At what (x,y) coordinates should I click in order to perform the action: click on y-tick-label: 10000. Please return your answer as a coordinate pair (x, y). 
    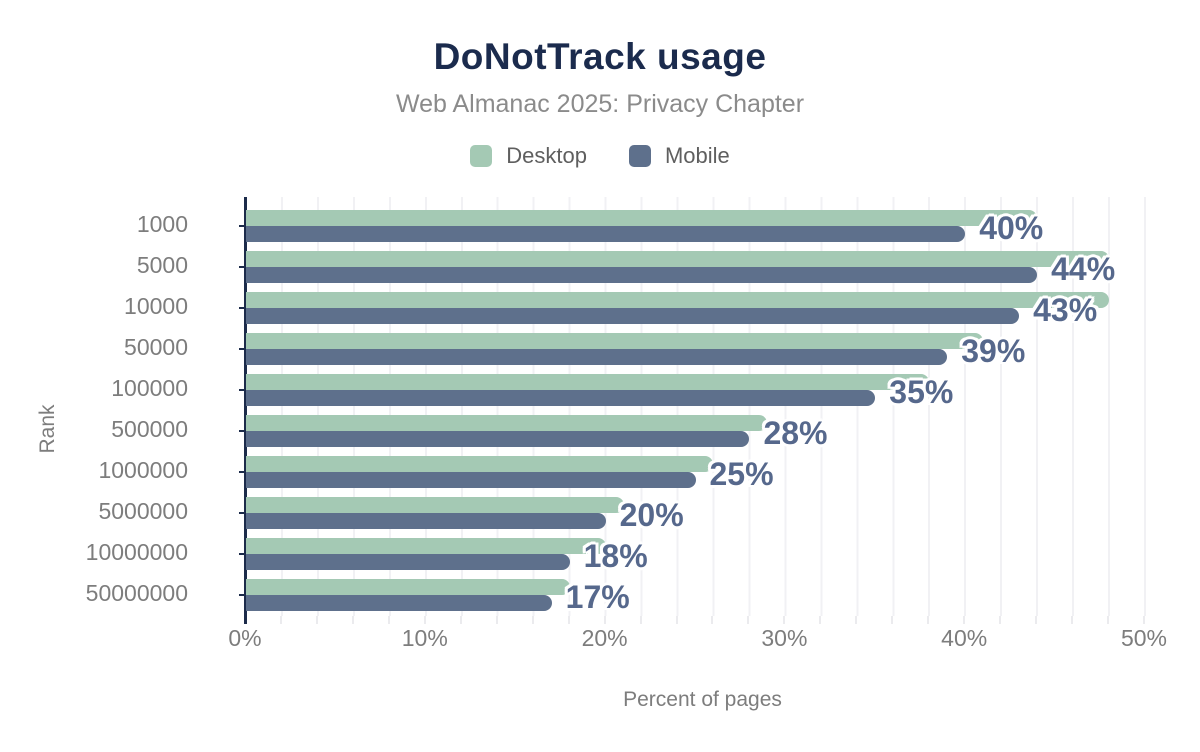
    Looking at the image, I should click on (156, 306).